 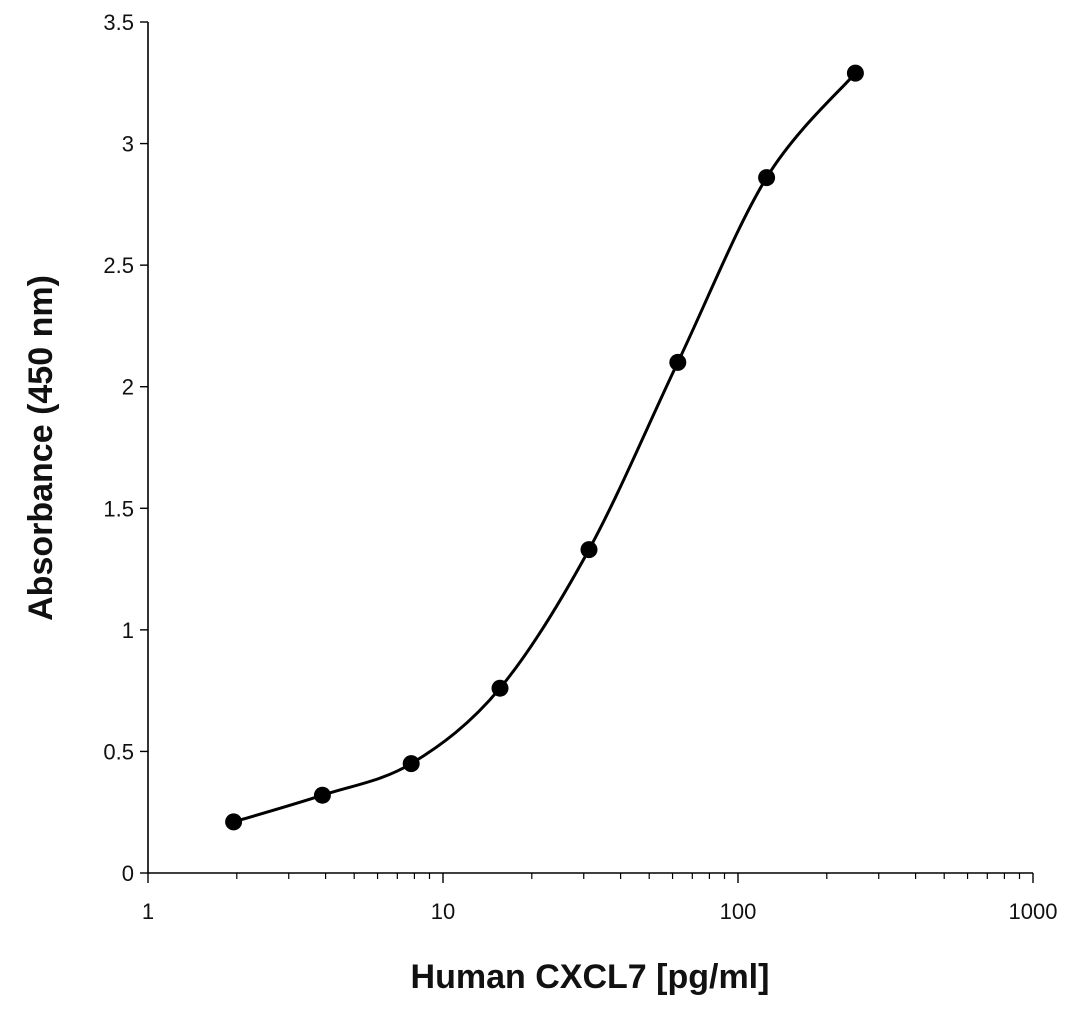 What do you see at coordinates (443, 911) in the screenshot?
I see `x-tick-label: 10` at bounding box center [443, 911].